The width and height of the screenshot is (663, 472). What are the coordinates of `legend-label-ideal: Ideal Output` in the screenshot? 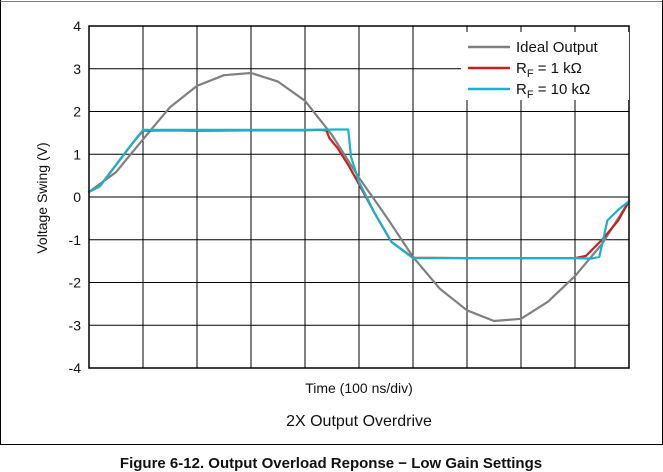 It's located at (557, 47).